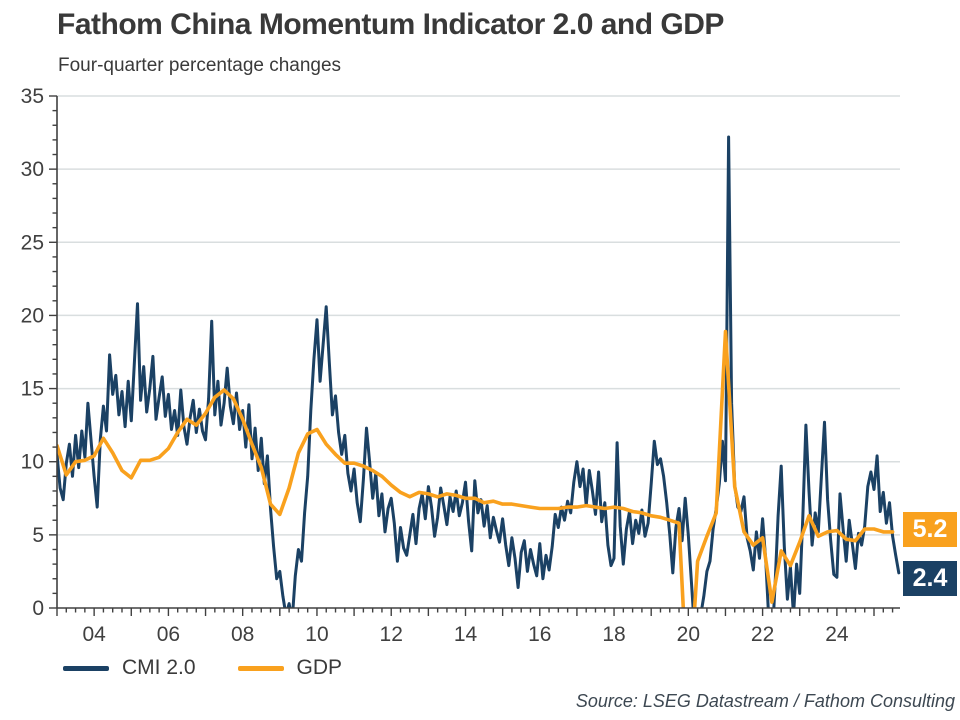  What do you see at coordinates (168, 634) in the screenshot?
I see `svg-text: 06` at bounding box center [168, 634].